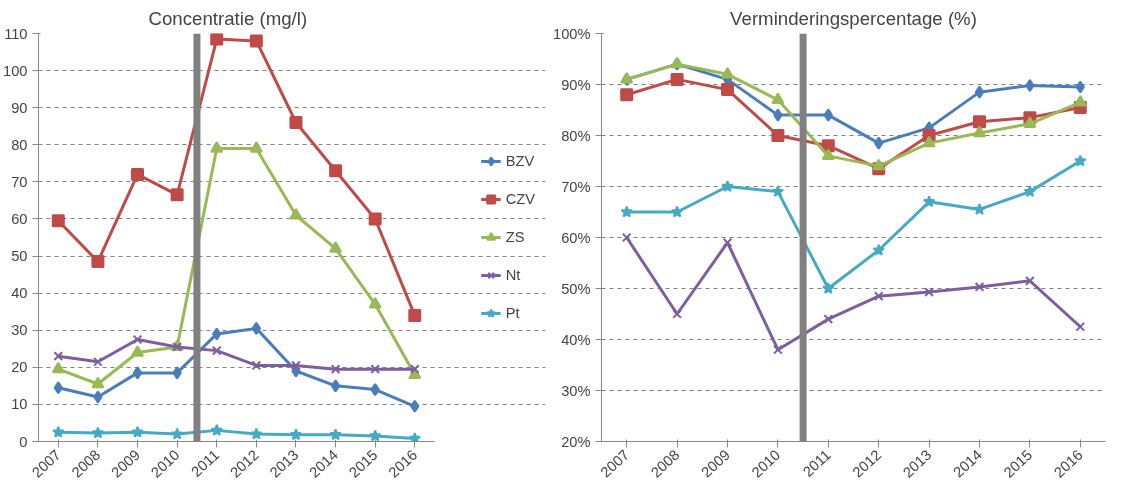 This screenshot has height=489, width=1133. Describe the element at coordinates (520, 161) in the screenshot. I see `legend-label: BZV` at that location.